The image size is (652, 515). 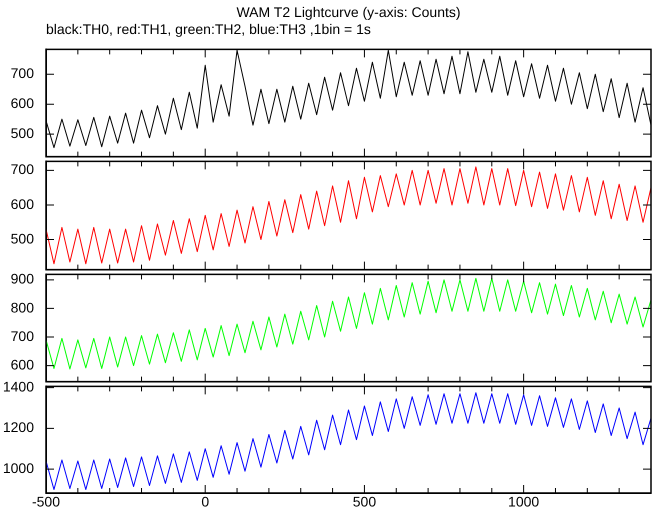 What do you see at coordinates (205, 501) in the screenshot?
I see `x-tick-label: 0` at bounding box center [205, 501].